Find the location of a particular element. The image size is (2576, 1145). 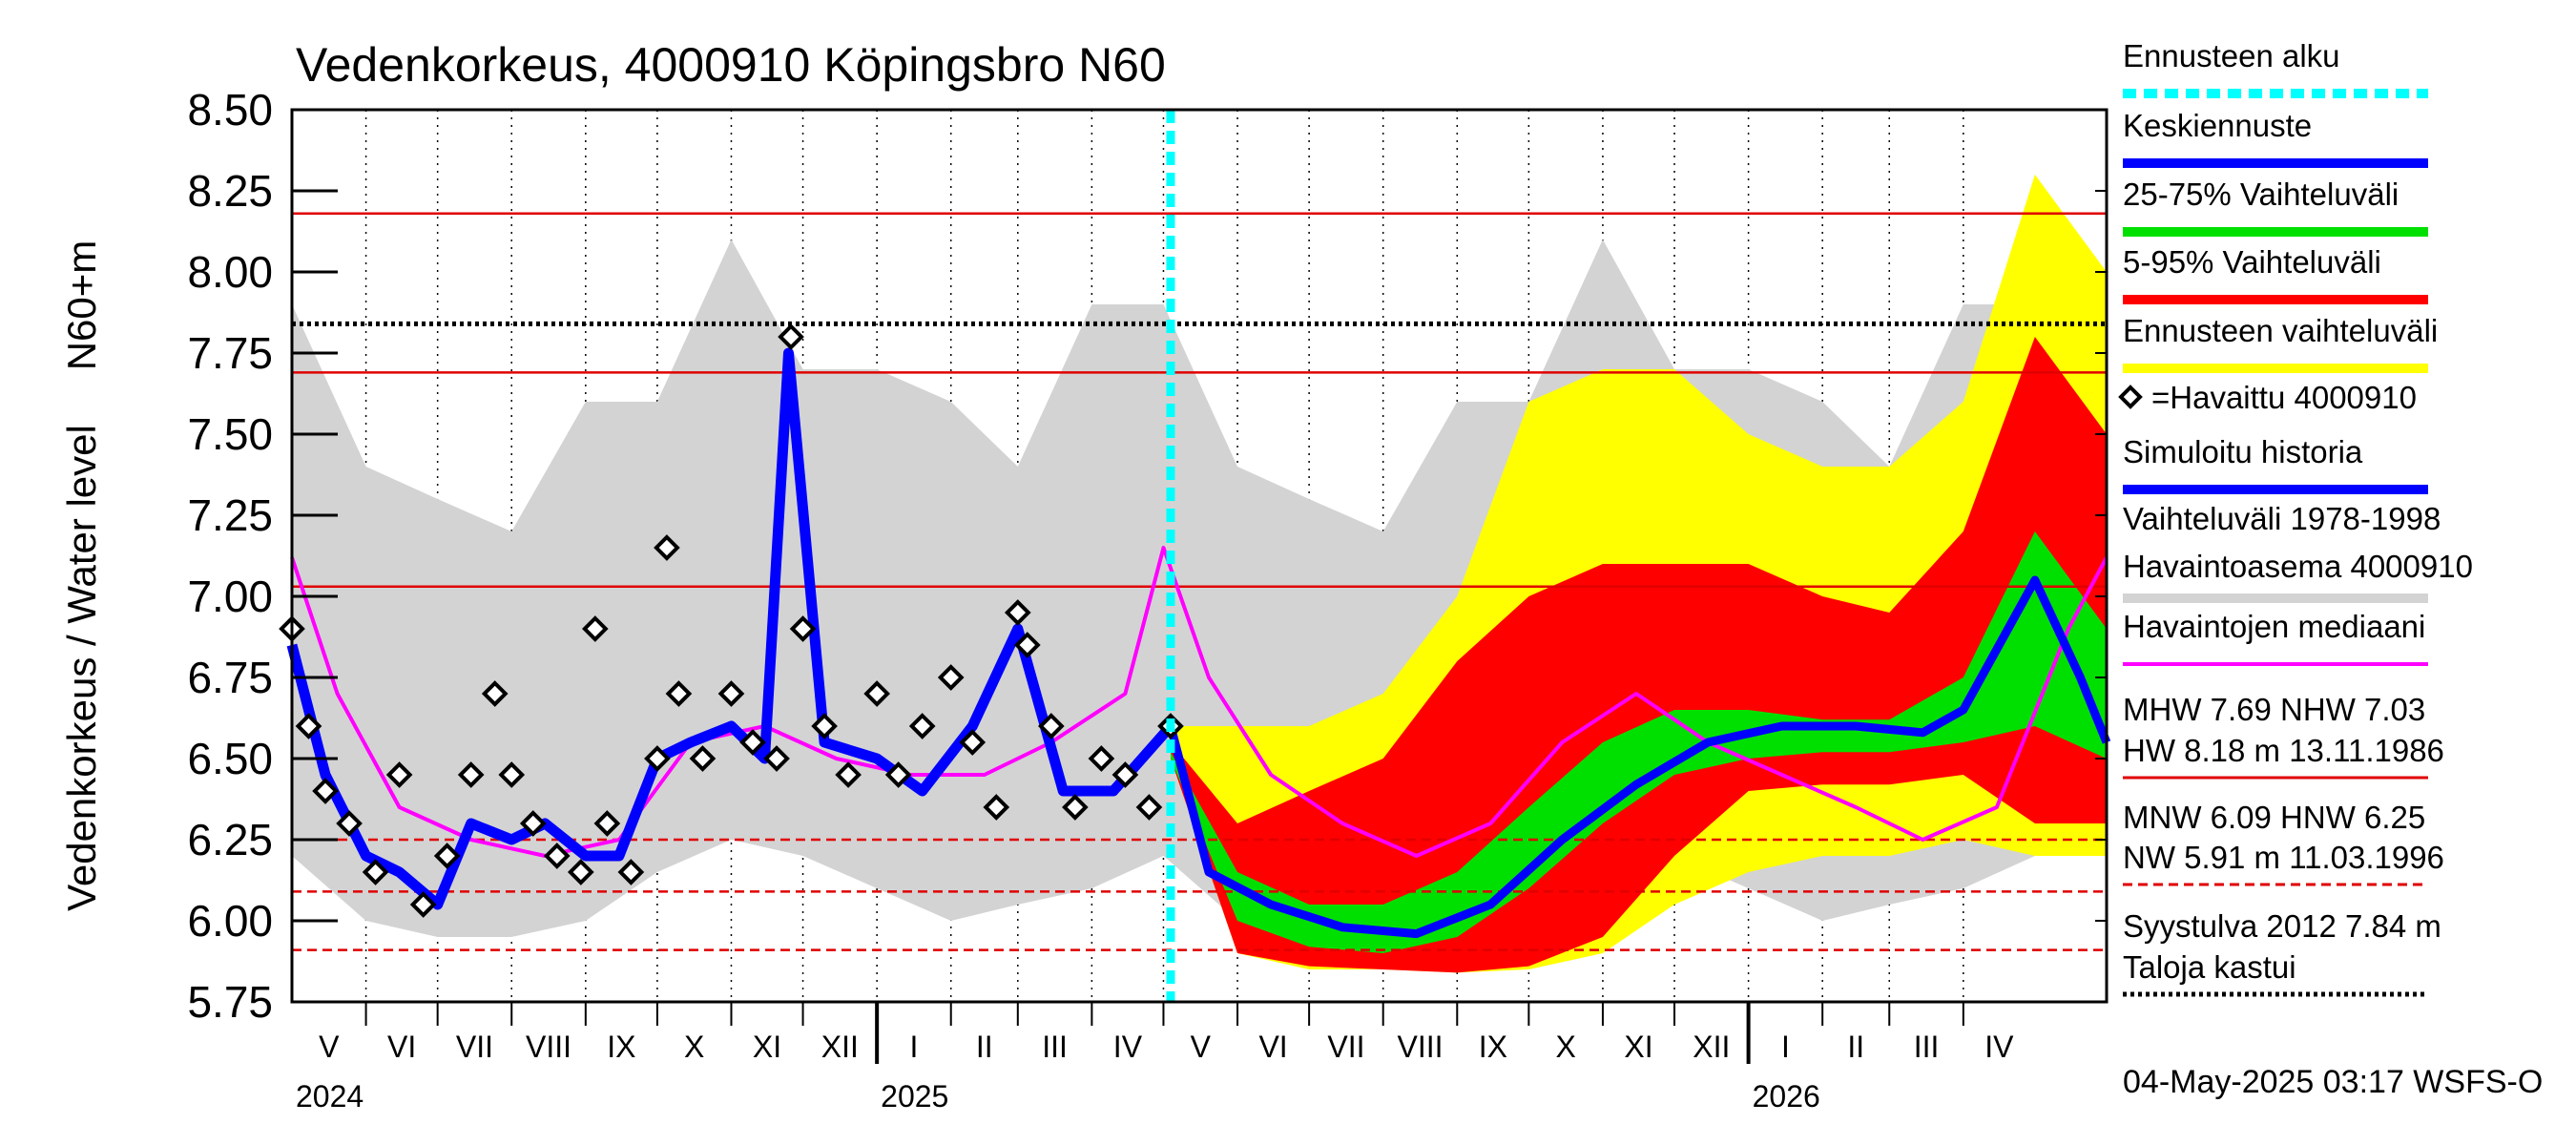

y-axis-label: Vedenkorkeus / Water level is located at coordinates (81, 668).